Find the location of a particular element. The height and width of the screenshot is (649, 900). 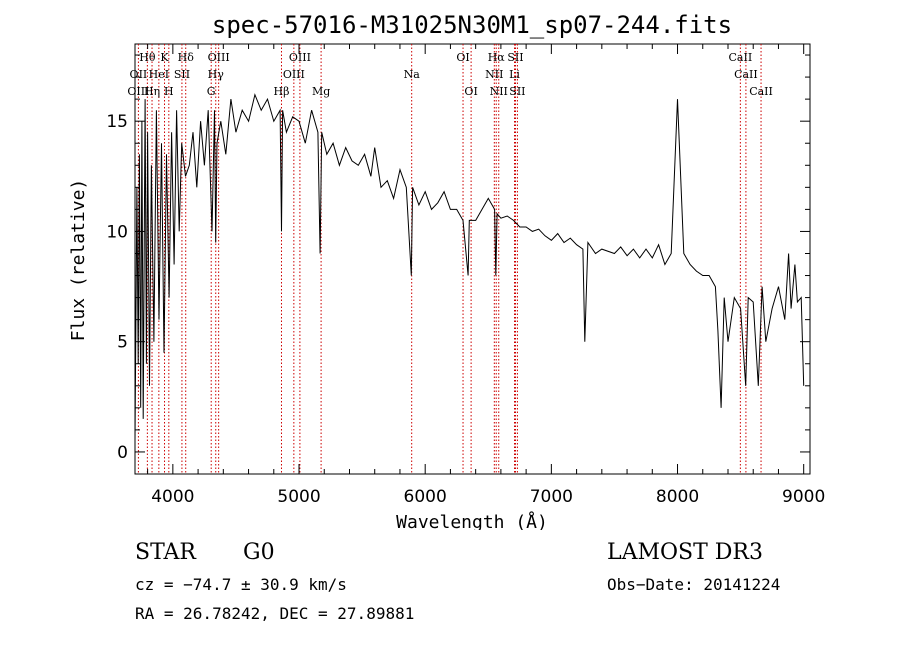

line-label: Hδ is located at coordinates (186, 57).